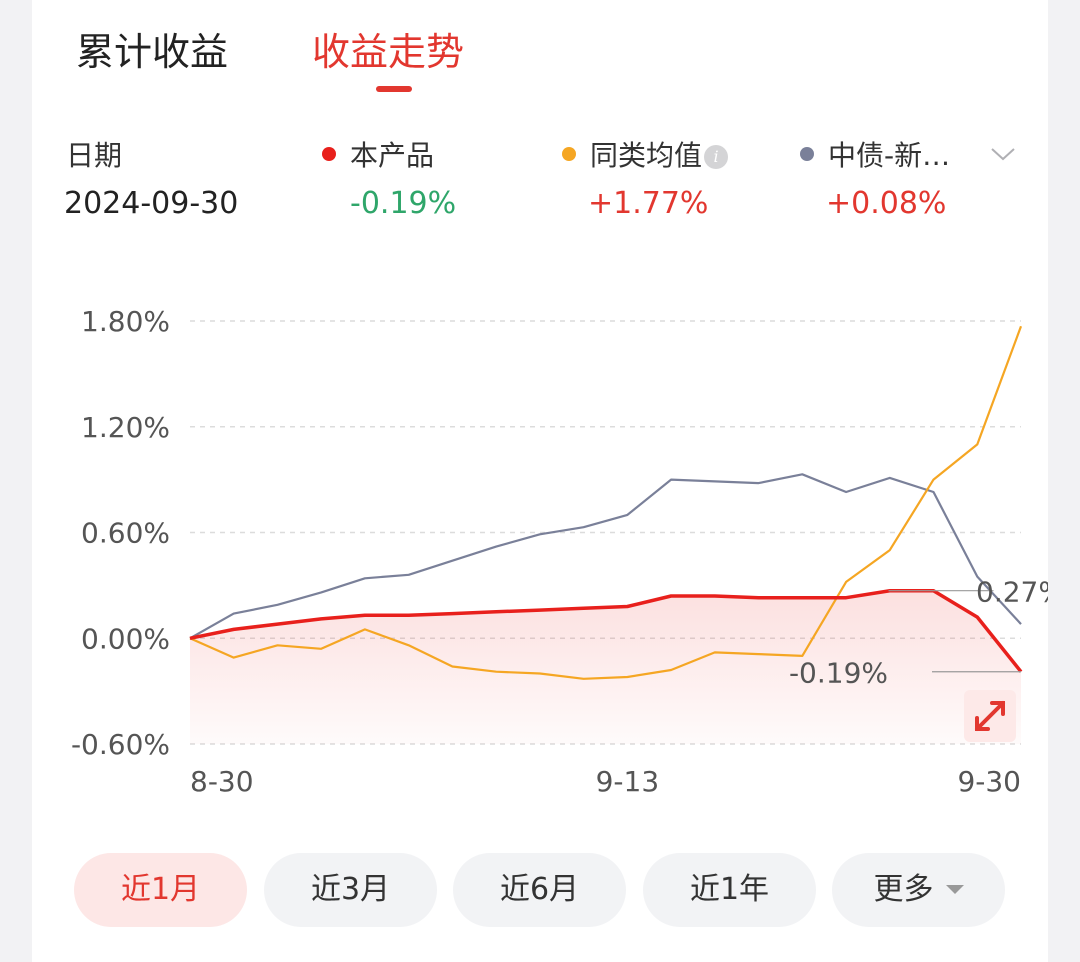  What do you see at coordinates (628, 781) in the screenshot?
I see `x-tick-label: 9-13` at bounding box center [628, 781].